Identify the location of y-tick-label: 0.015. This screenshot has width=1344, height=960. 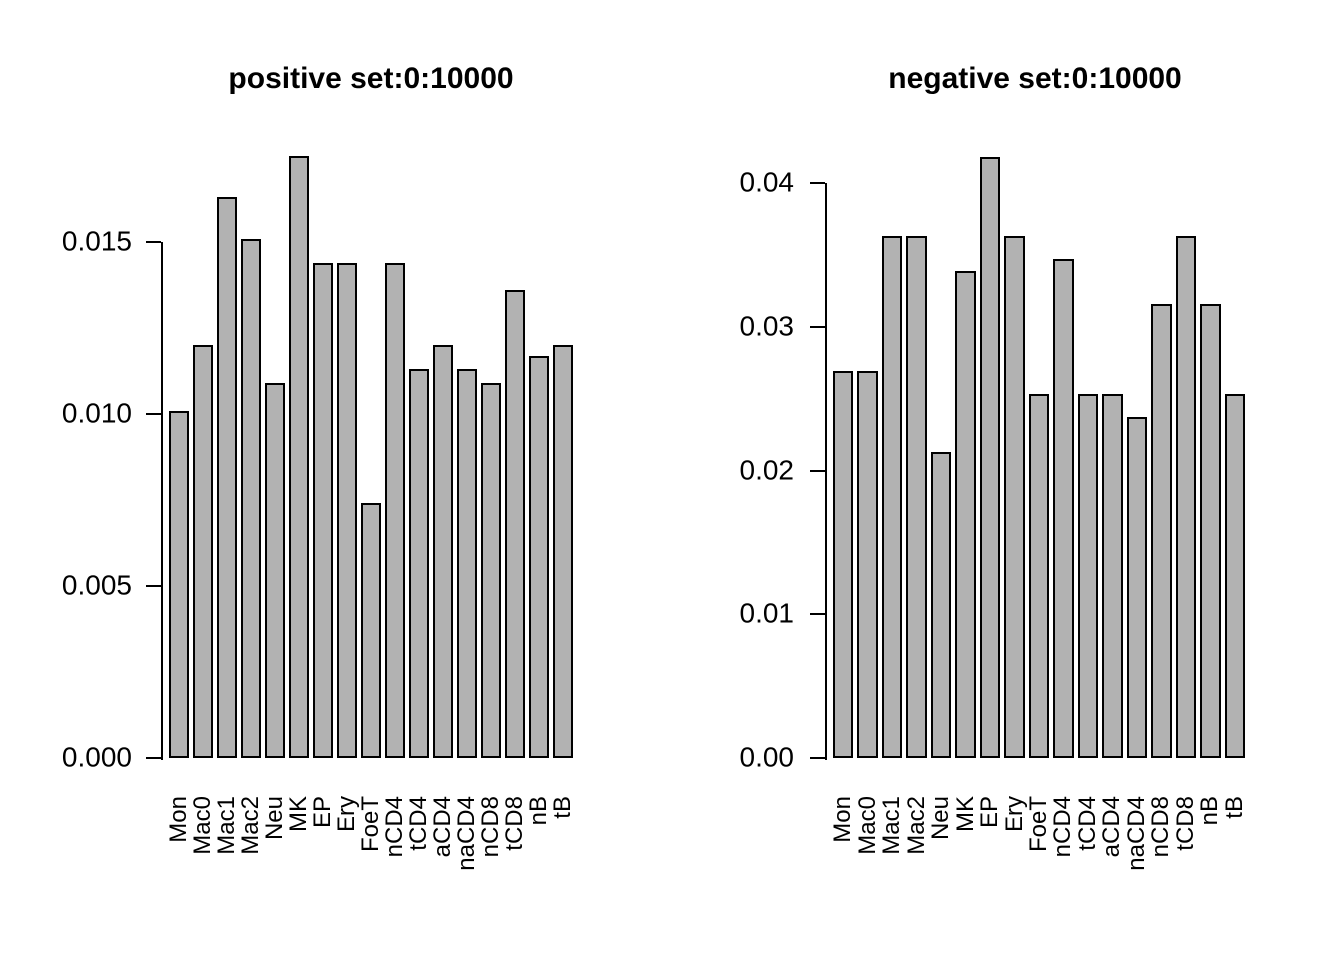
(96, 241).